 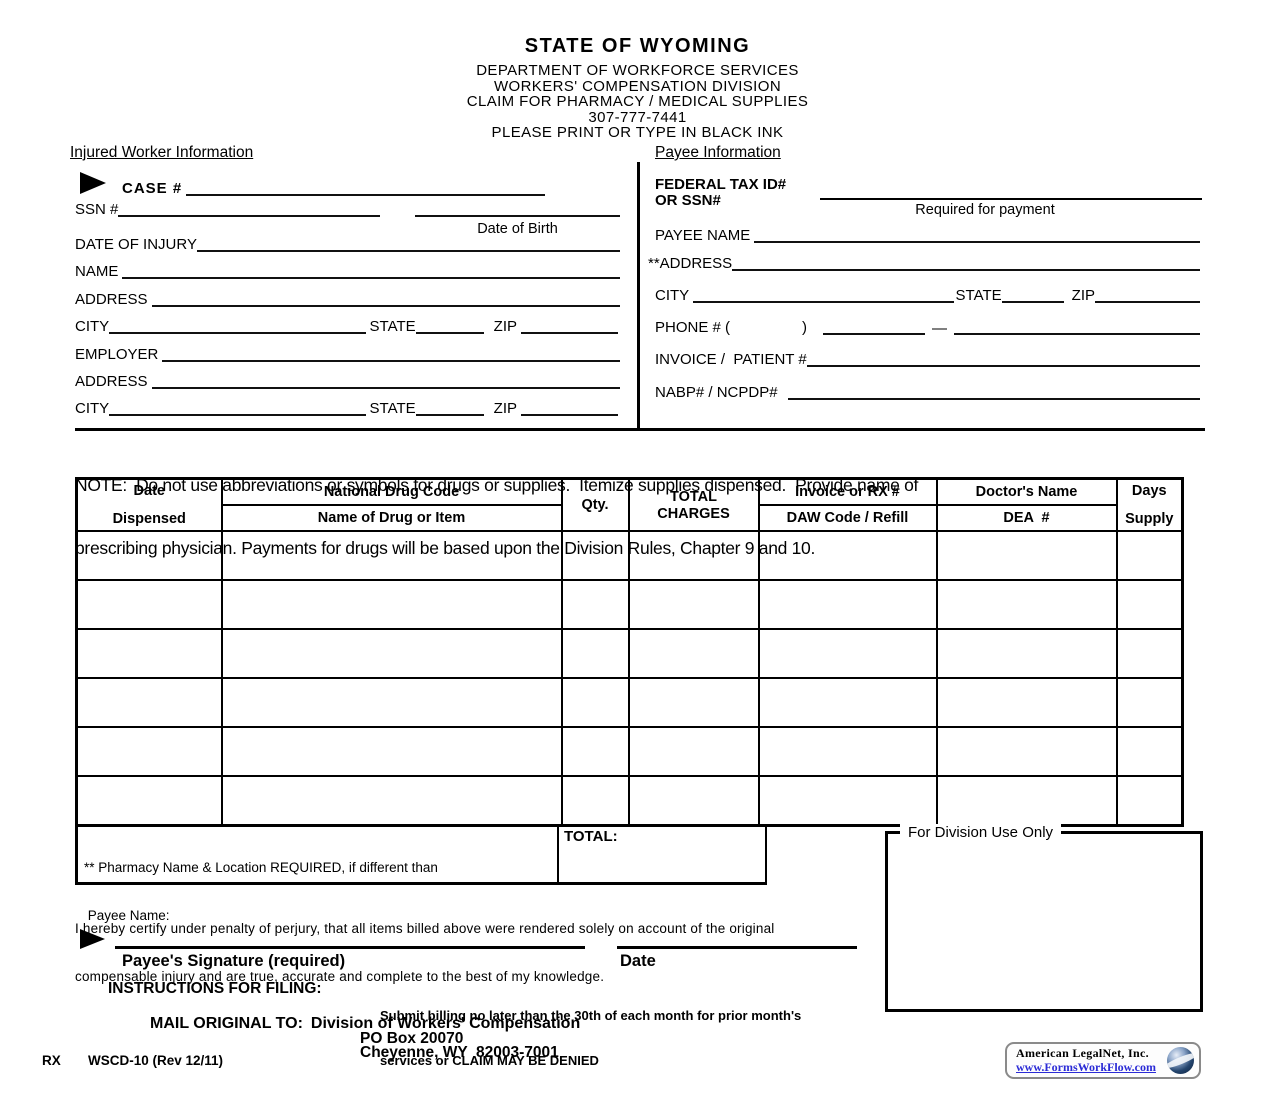 I want to click on payee-city-label: CITY, so click(x=672, y=295).